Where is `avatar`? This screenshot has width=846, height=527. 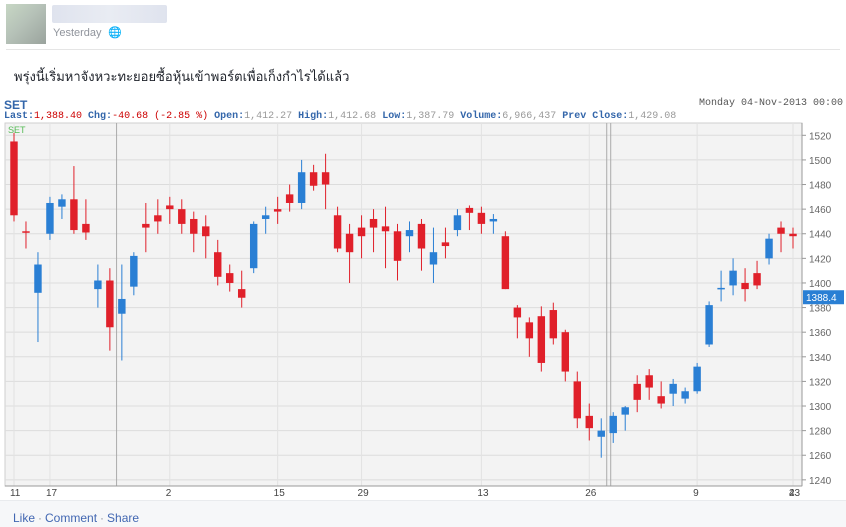
avatar is located at coordinates (26, 24).